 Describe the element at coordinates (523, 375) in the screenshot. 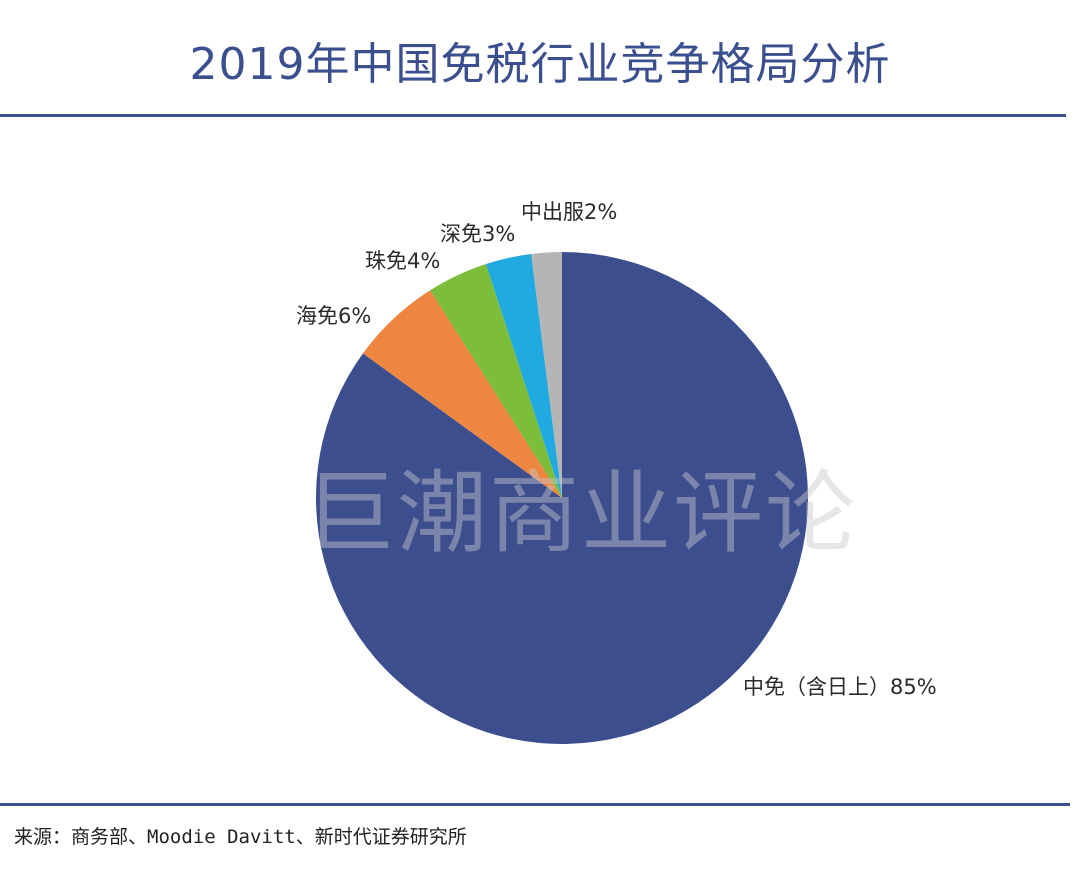

I see `slice-shenmian` at that location.